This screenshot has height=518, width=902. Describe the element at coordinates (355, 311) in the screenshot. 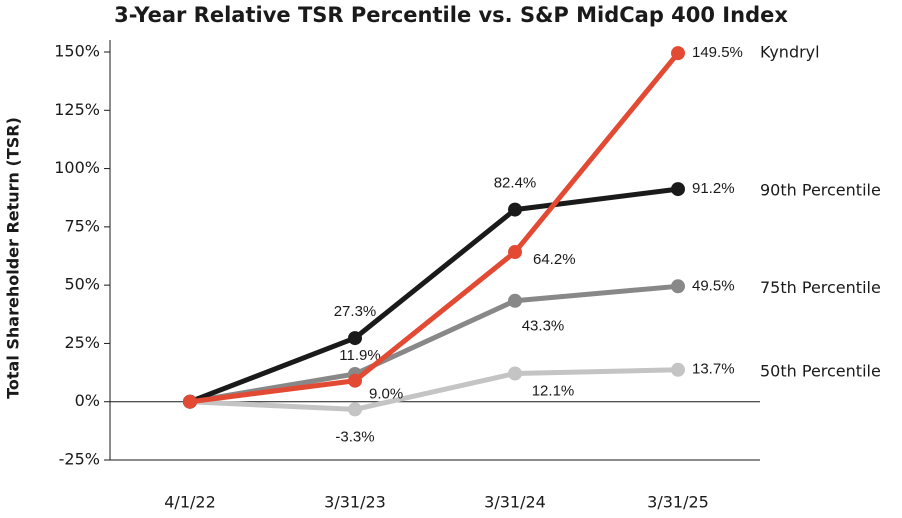

I see `data-label: 27.3%` at that location.